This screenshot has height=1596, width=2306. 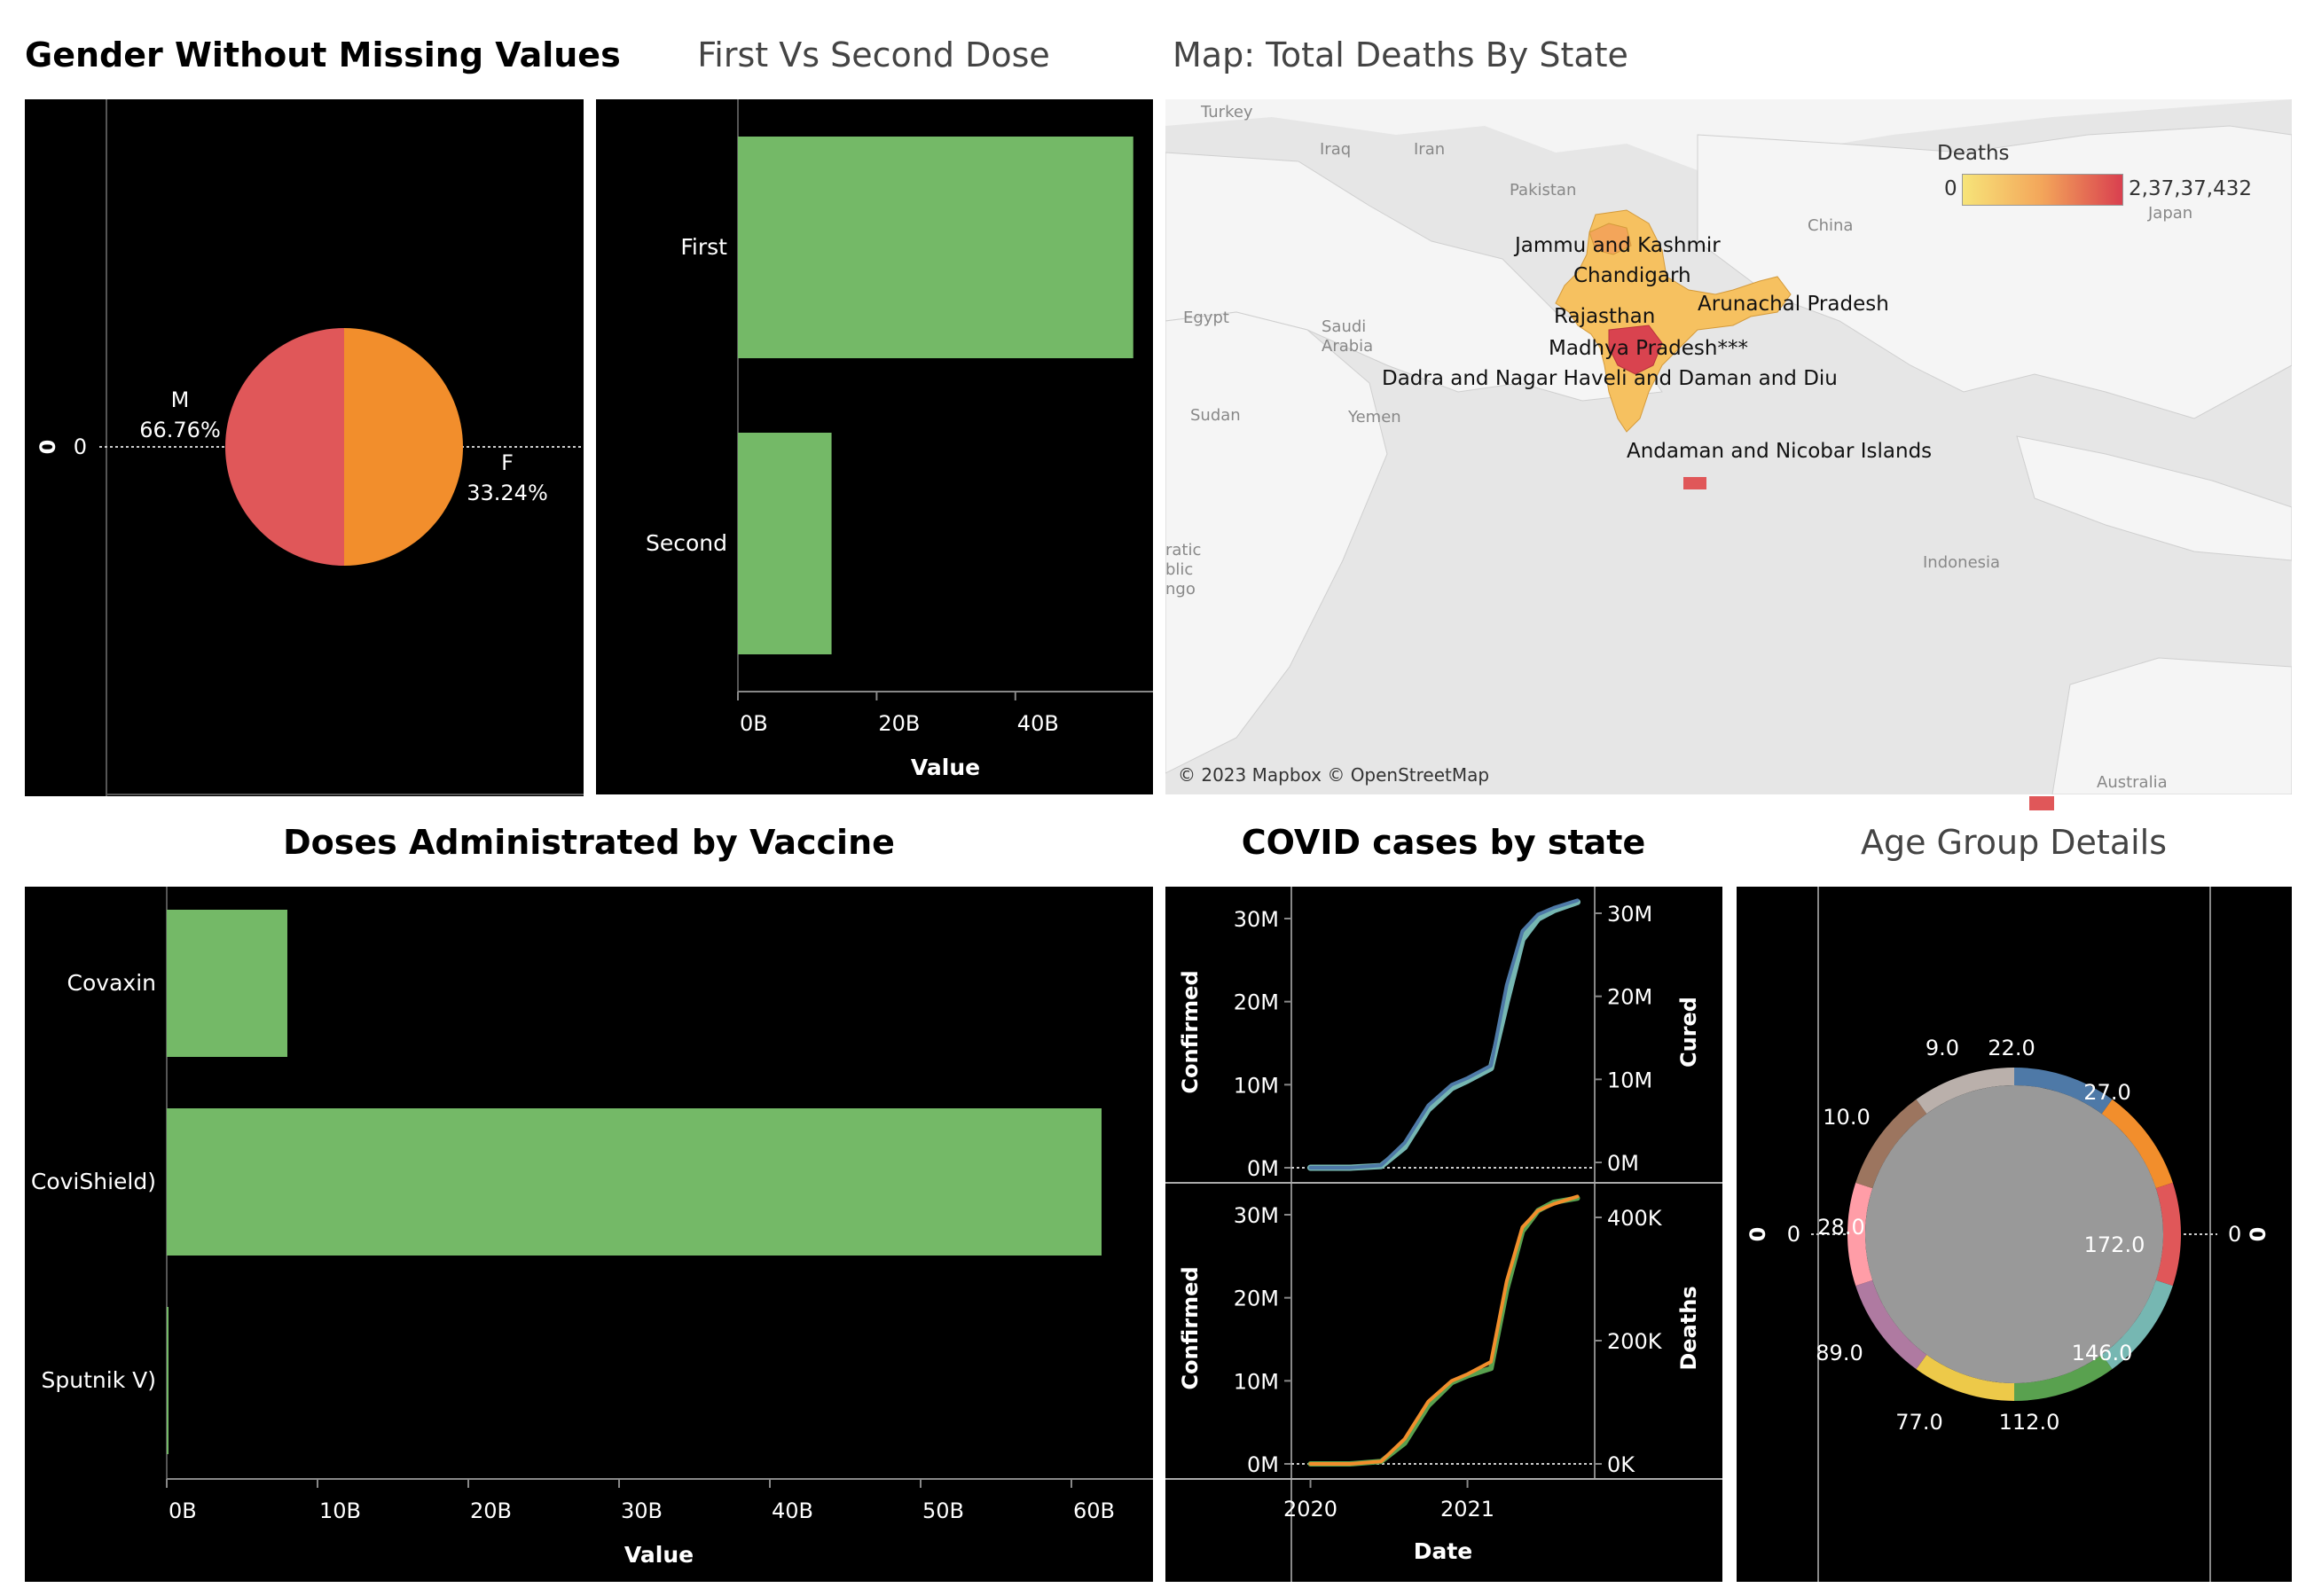 What do you see at coordinates (99, 1380) in the screenshot?
I see `vaccine-category-label: Sputnik V)` at bounding box center [99, 1380].